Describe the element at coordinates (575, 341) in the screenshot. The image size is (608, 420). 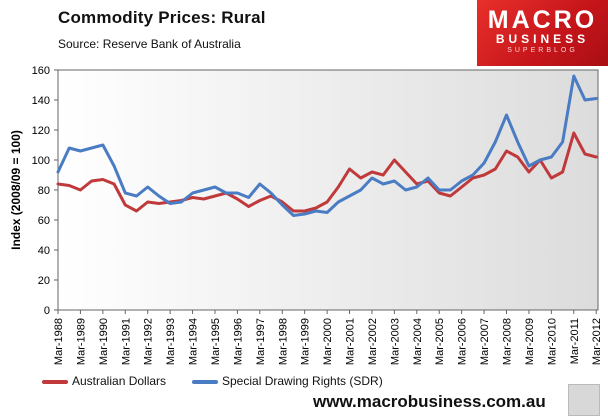
I see `x-tick-label: Mar-2011` at that location.